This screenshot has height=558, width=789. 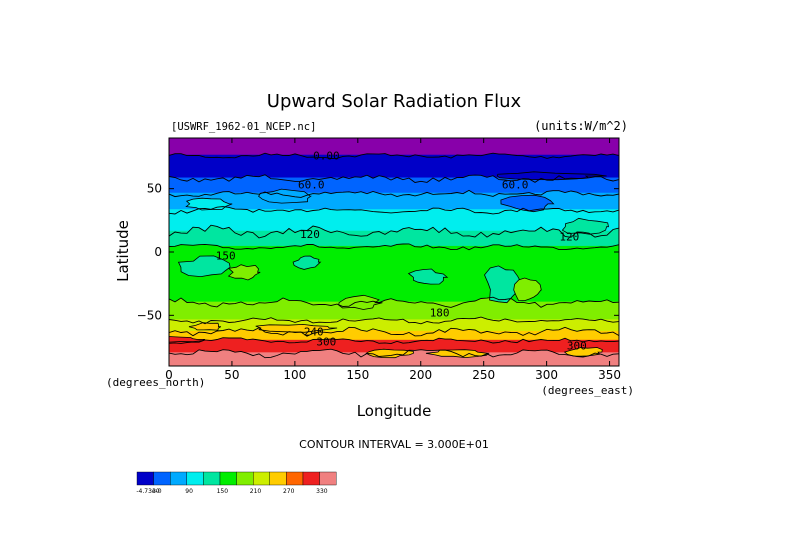 What do you see at coordinates (581, 126) in the screenshot?
I see `units-label: (units:W/m^2)` at bounding box center [581, 126].